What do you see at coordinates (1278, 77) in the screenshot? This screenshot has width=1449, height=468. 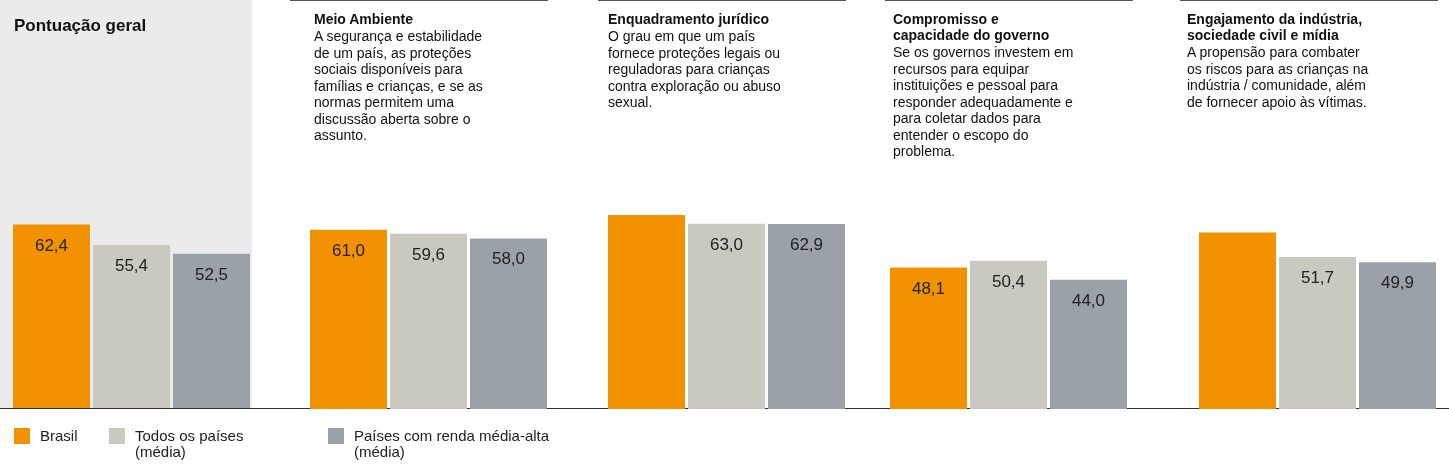 I see `chart-subtitle: A propensão para combater os riscos para as crianças na indústria / comunidade, além de fornecer apoio às vítimas.` at bounding box center [1278, 77].